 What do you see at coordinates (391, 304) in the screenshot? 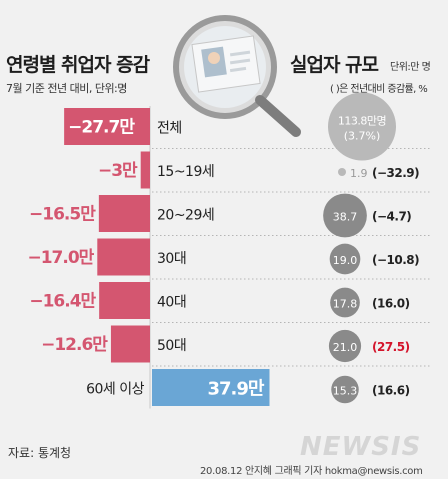
I see `bubble-rate-4: (16.0)` at bounding box center [391, 304].